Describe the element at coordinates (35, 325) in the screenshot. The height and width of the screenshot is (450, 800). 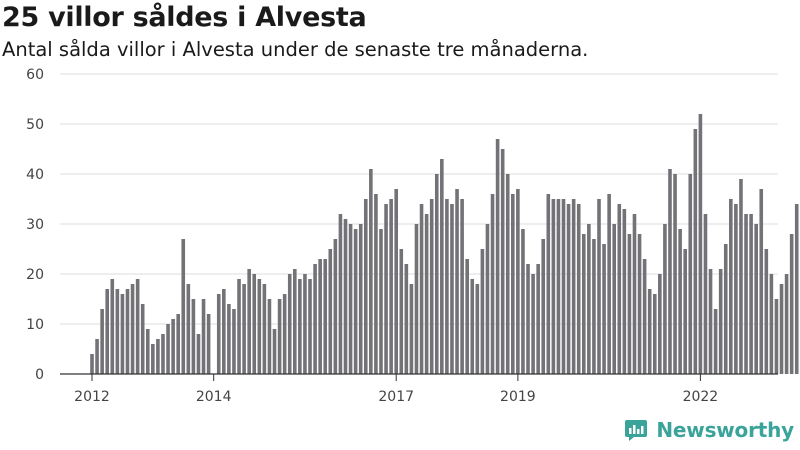
I see `y-tick-label: 10` at that location.